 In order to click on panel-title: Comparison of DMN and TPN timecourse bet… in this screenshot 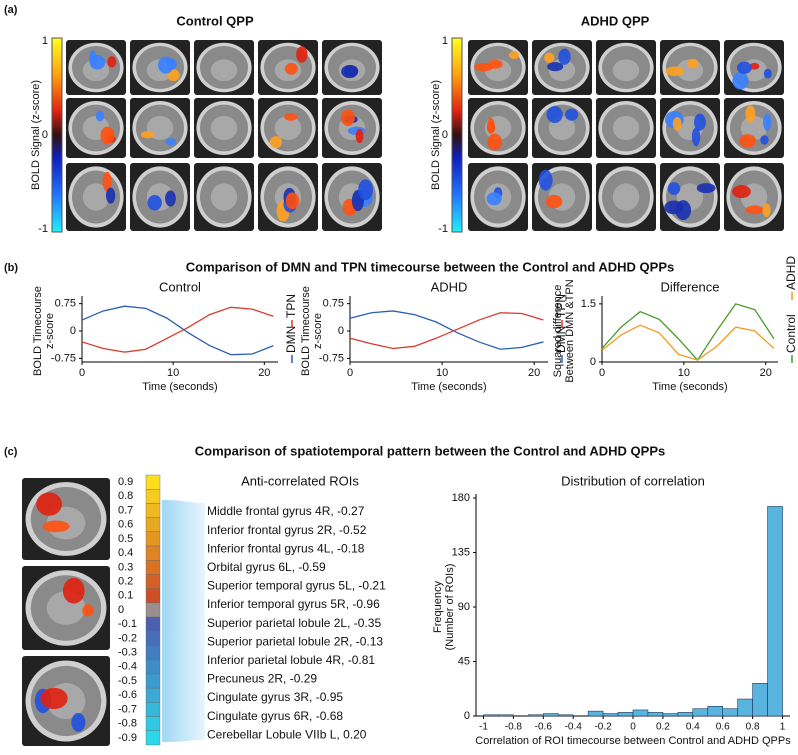, I will do `click(430, 266)`.